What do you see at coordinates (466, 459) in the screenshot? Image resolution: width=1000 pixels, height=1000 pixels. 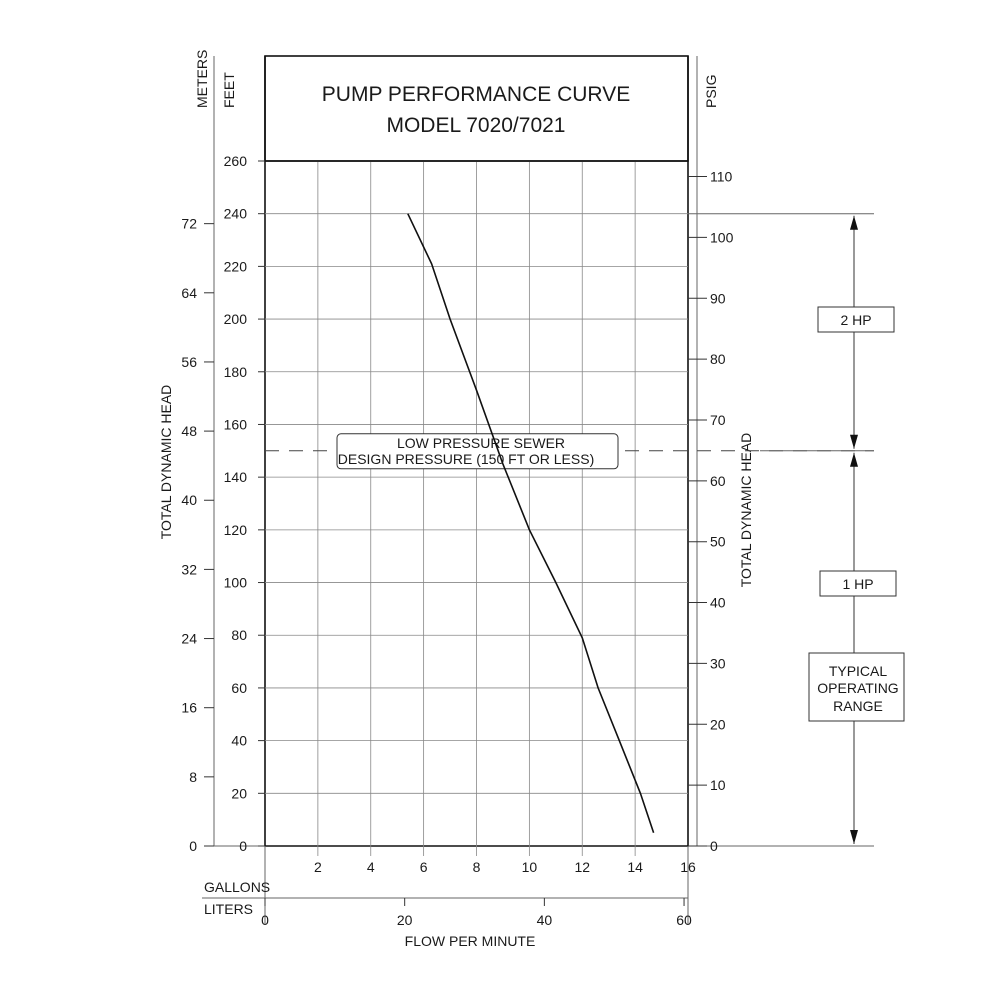 I see `design-pressure-label-line2: DESIGN PRESSURE (150 FT OR LESS)` at bounding box center [466, 459].